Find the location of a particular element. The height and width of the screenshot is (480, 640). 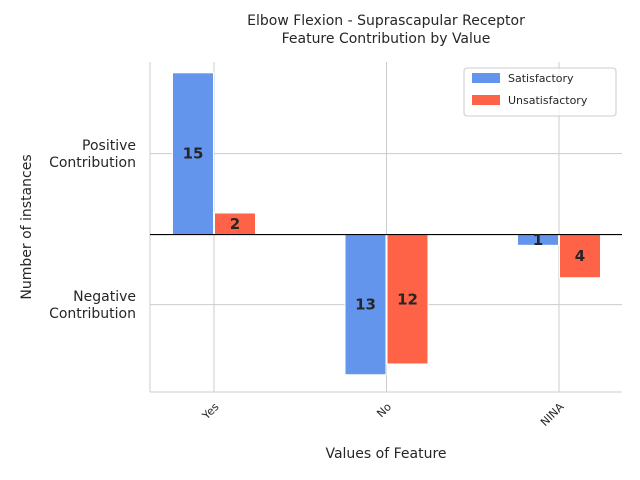

bar-satisfactory-no is located at coordinates (365, 305).